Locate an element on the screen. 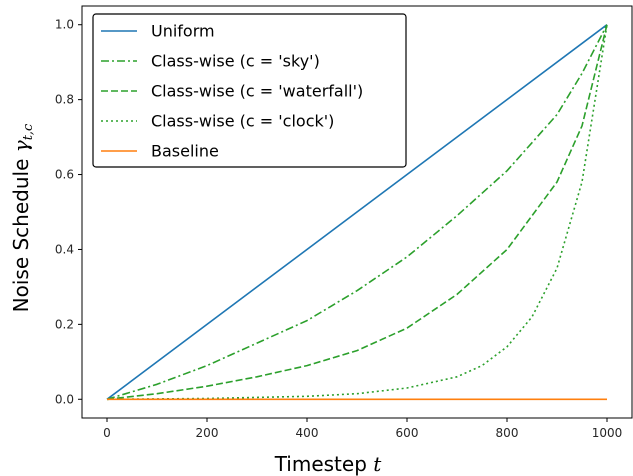 This screenshot has height=476, width=633. legend-label-0: Uniform is located at coordinates (183, 31).